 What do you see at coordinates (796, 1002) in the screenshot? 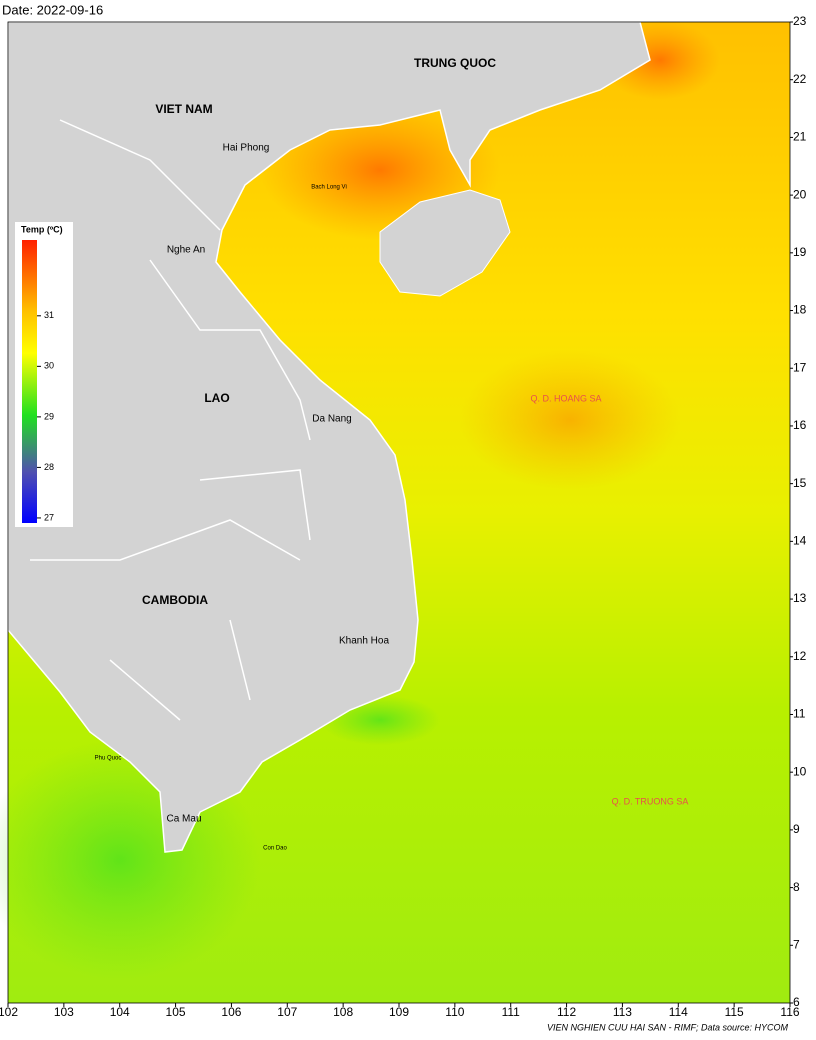
I see `y-tick-label: 6` at bounding box center [796, 1002].